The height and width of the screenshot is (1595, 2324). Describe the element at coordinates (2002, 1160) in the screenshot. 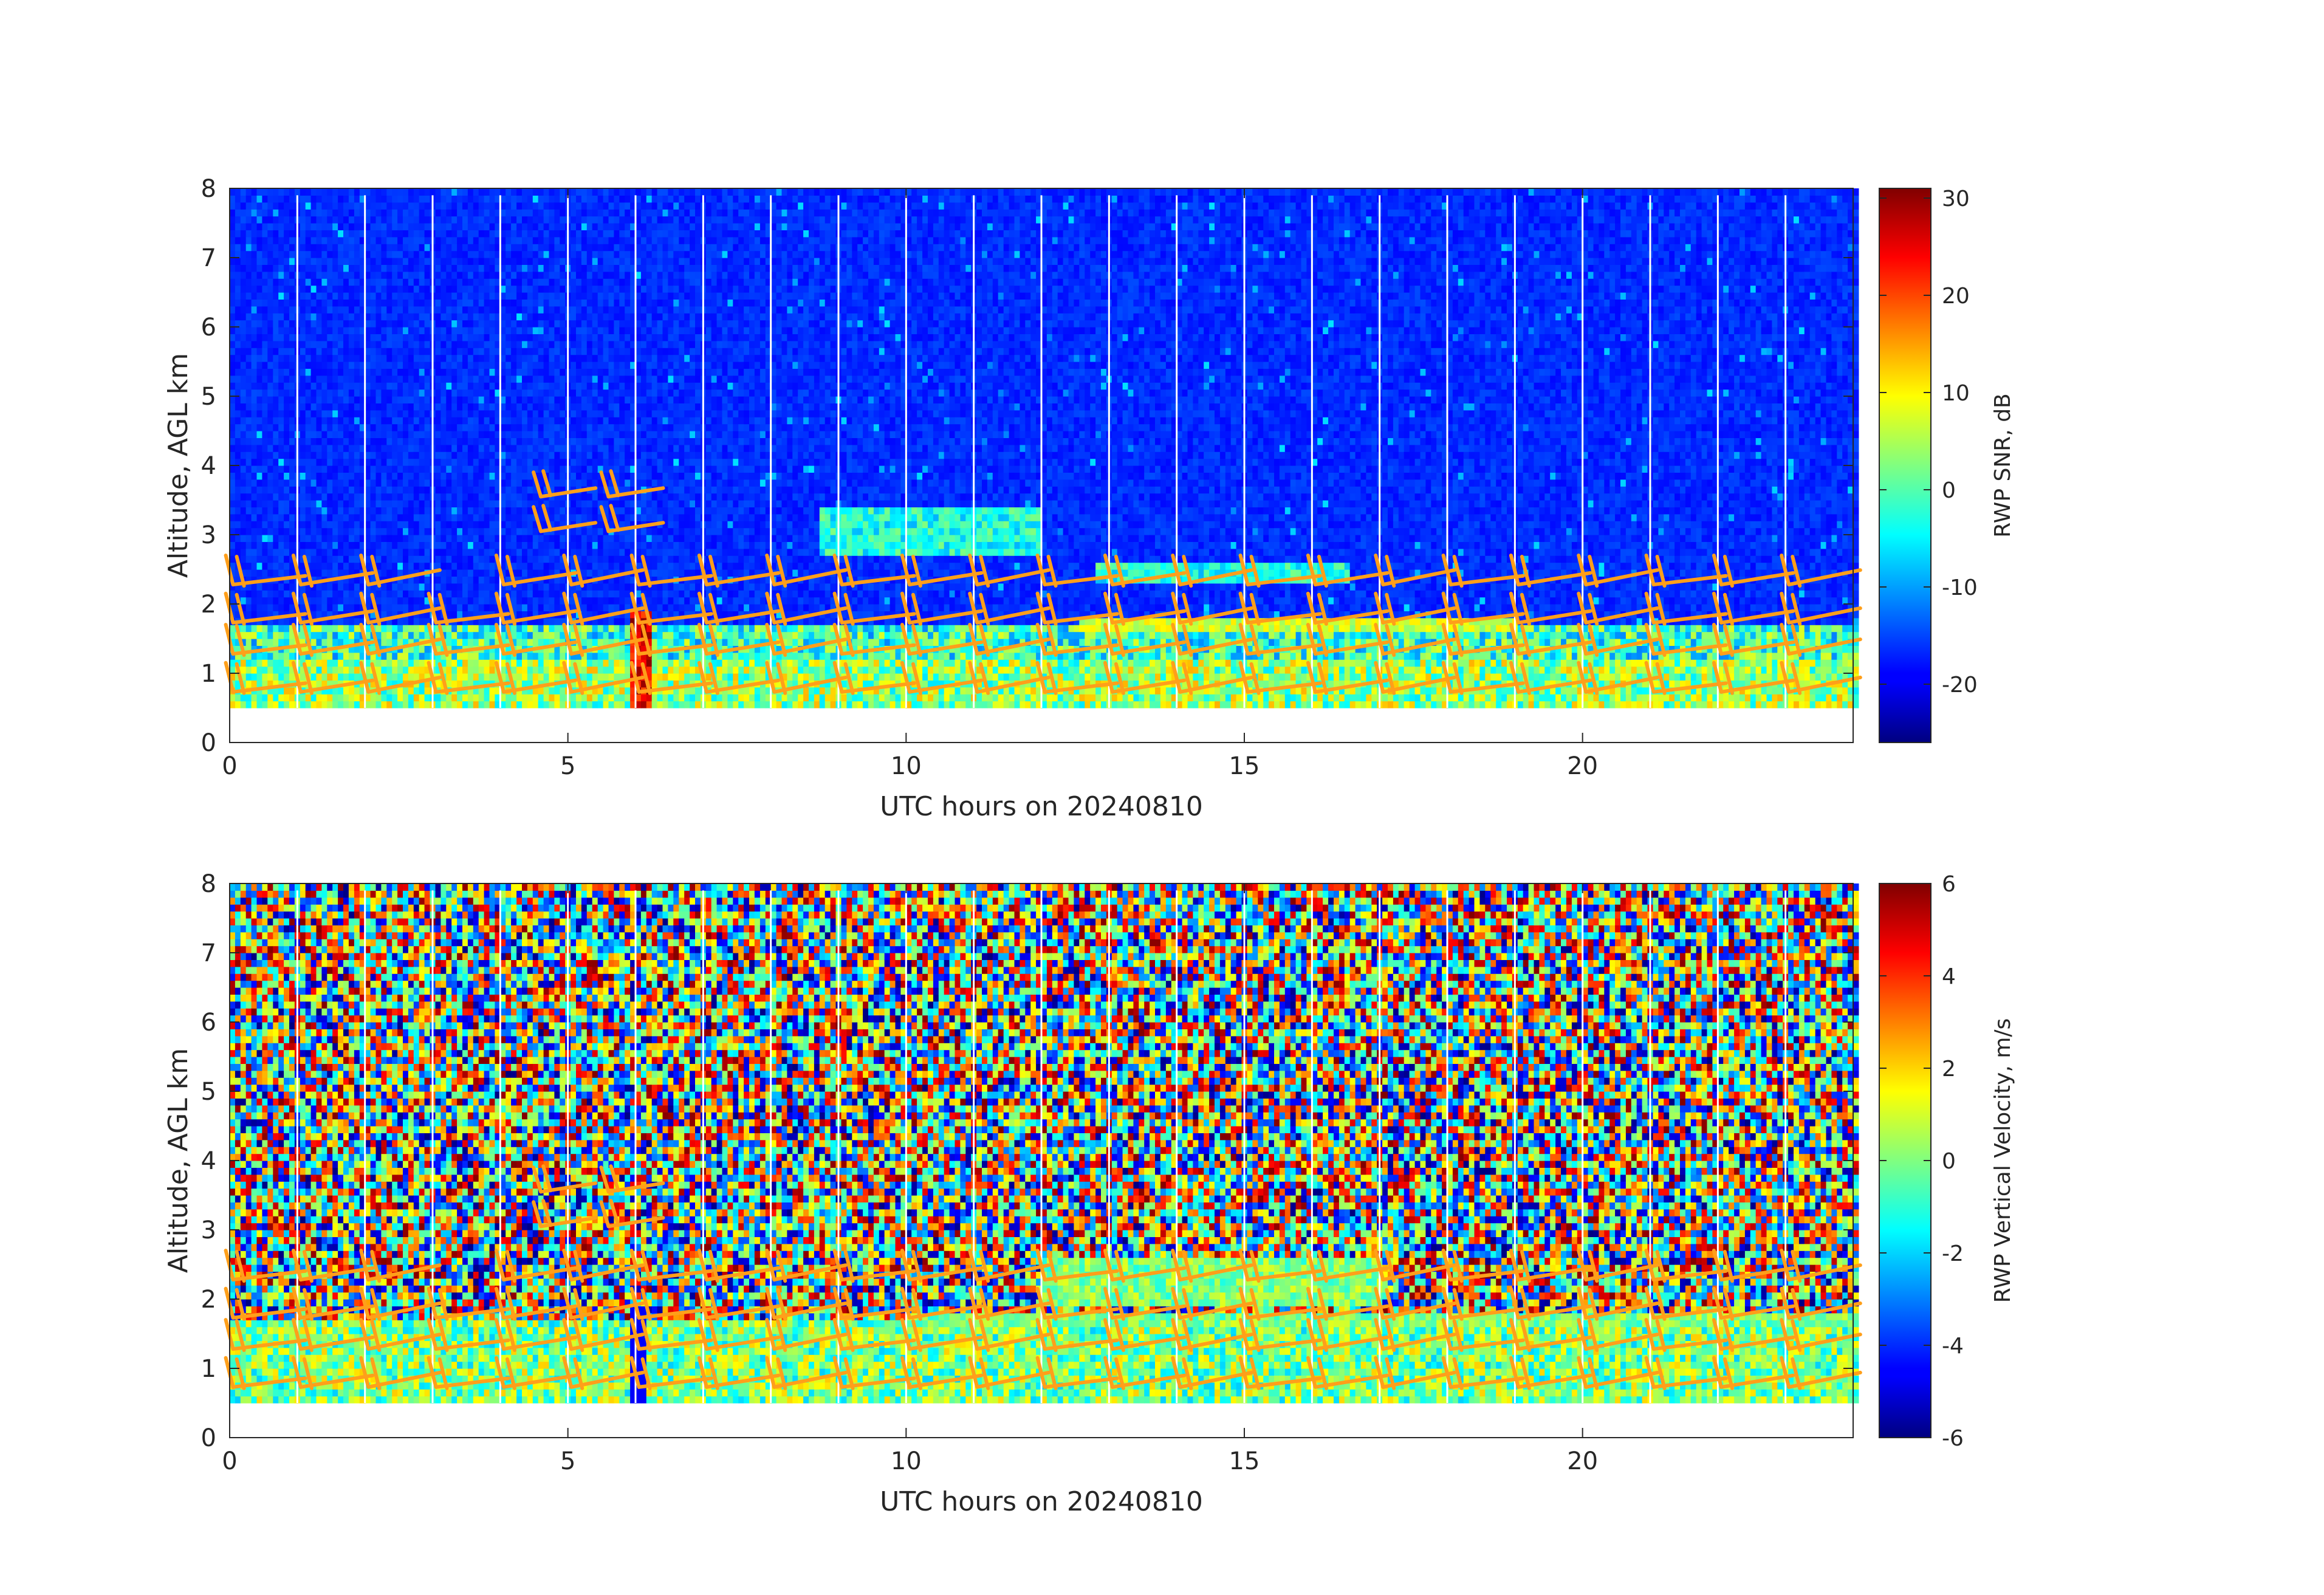

I see `colorbar-label: RWP Vertical Velocity, m/s` at that location.